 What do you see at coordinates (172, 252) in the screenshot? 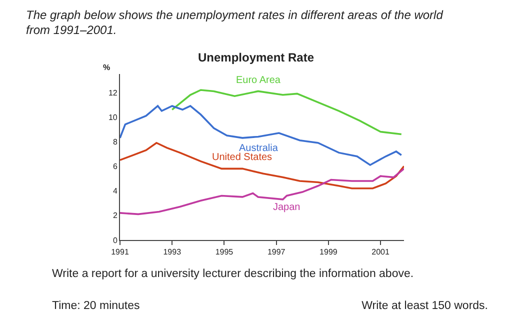
I see `x-tick-label: 1993` at bounding box center [172, 252].